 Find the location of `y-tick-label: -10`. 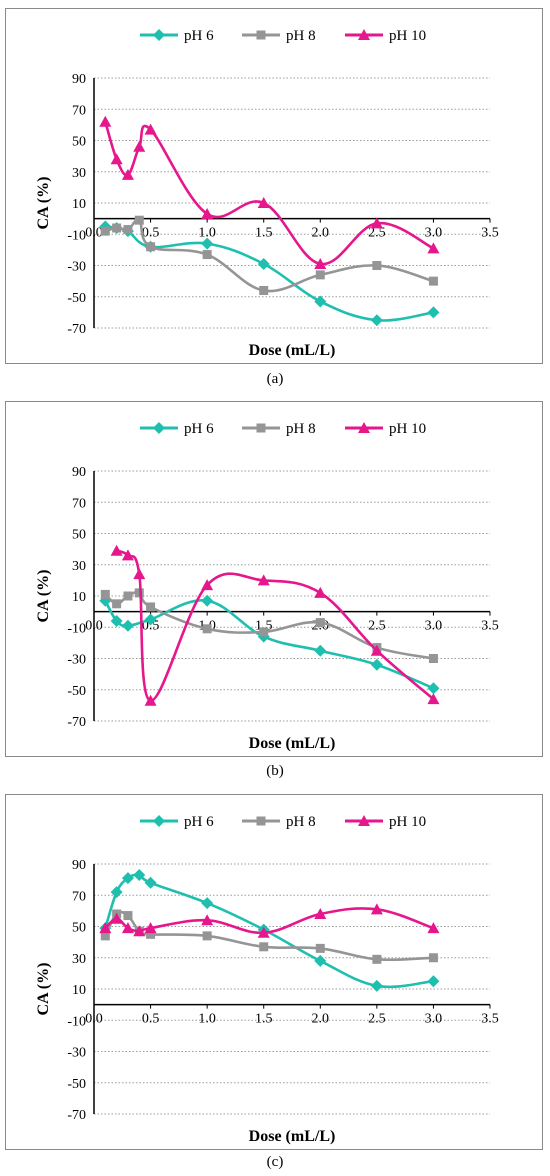

y-tick-label: -10 is located at coordinates (76, 1021).